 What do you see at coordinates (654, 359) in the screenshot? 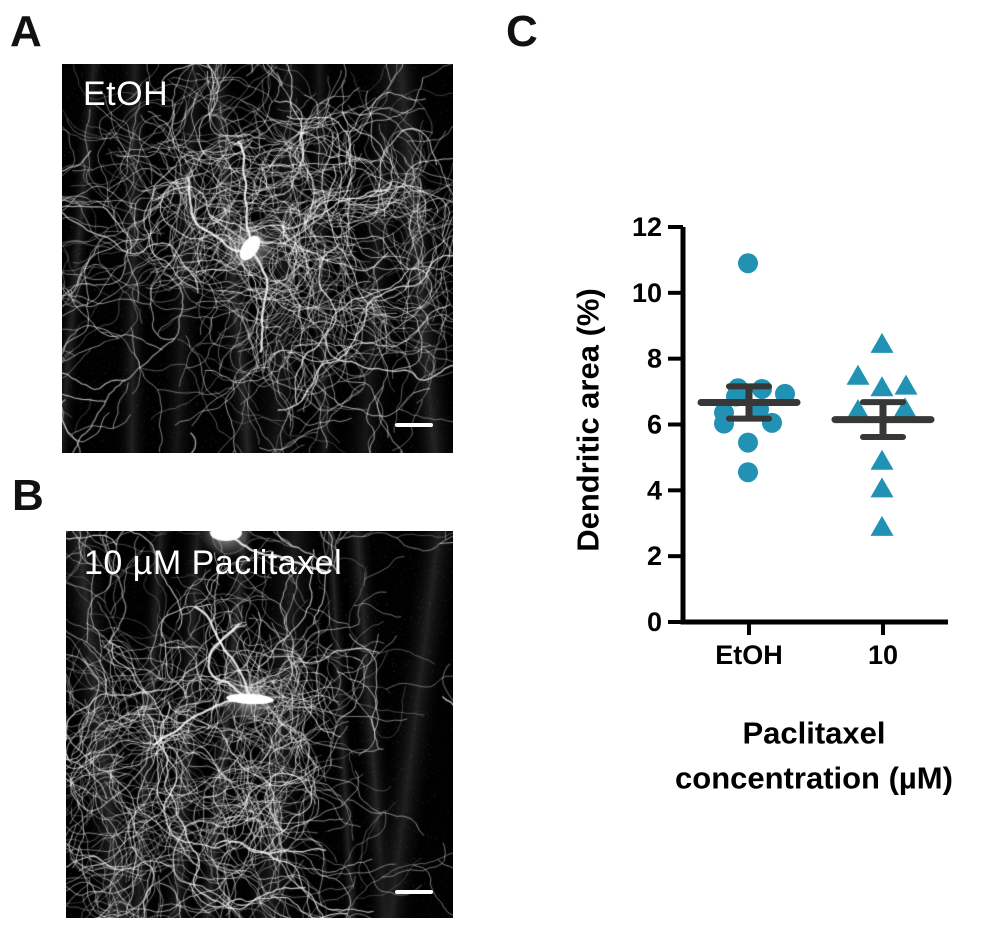
I see `y-tick-label: 8` at bounding box center [654, 359].